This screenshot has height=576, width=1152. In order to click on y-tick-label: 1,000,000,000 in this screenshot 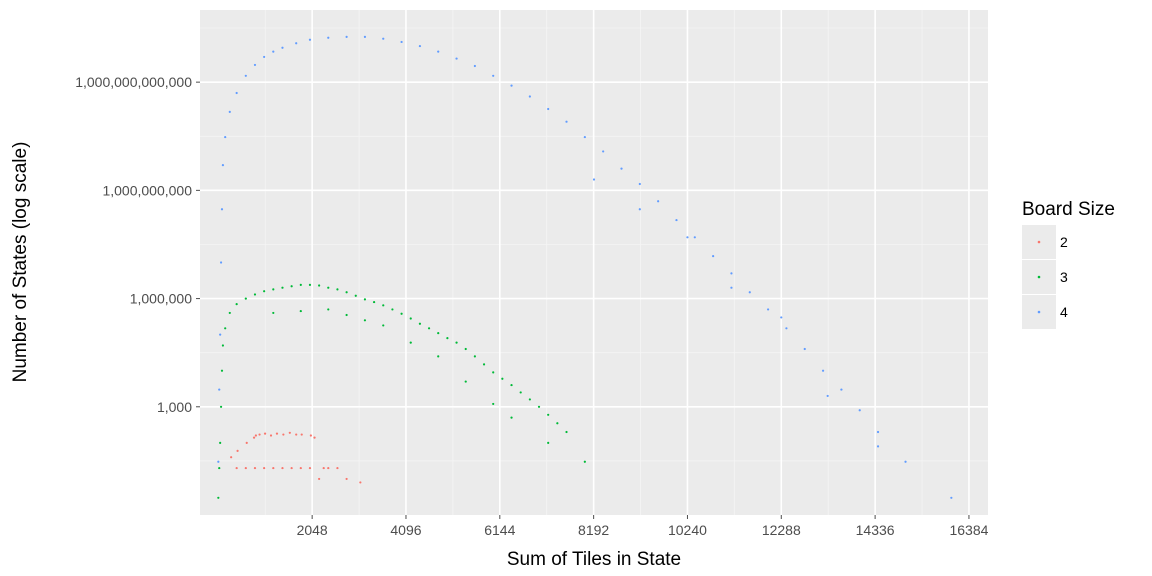, I will do `click(147, 190)`.